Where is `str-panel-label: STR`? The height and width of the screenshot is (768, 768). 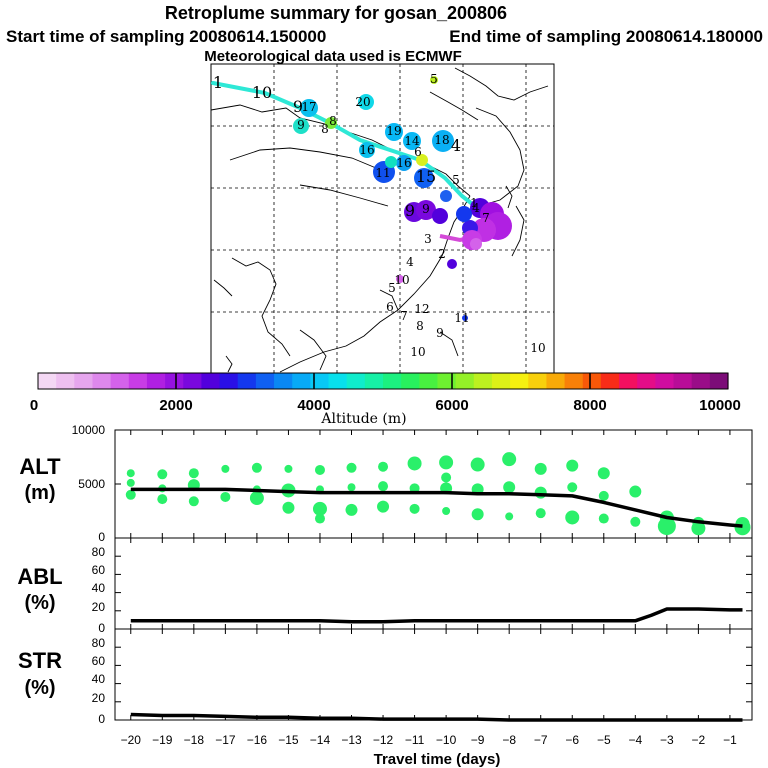 str-panel-label: STR is located at coordinates (40, 660).